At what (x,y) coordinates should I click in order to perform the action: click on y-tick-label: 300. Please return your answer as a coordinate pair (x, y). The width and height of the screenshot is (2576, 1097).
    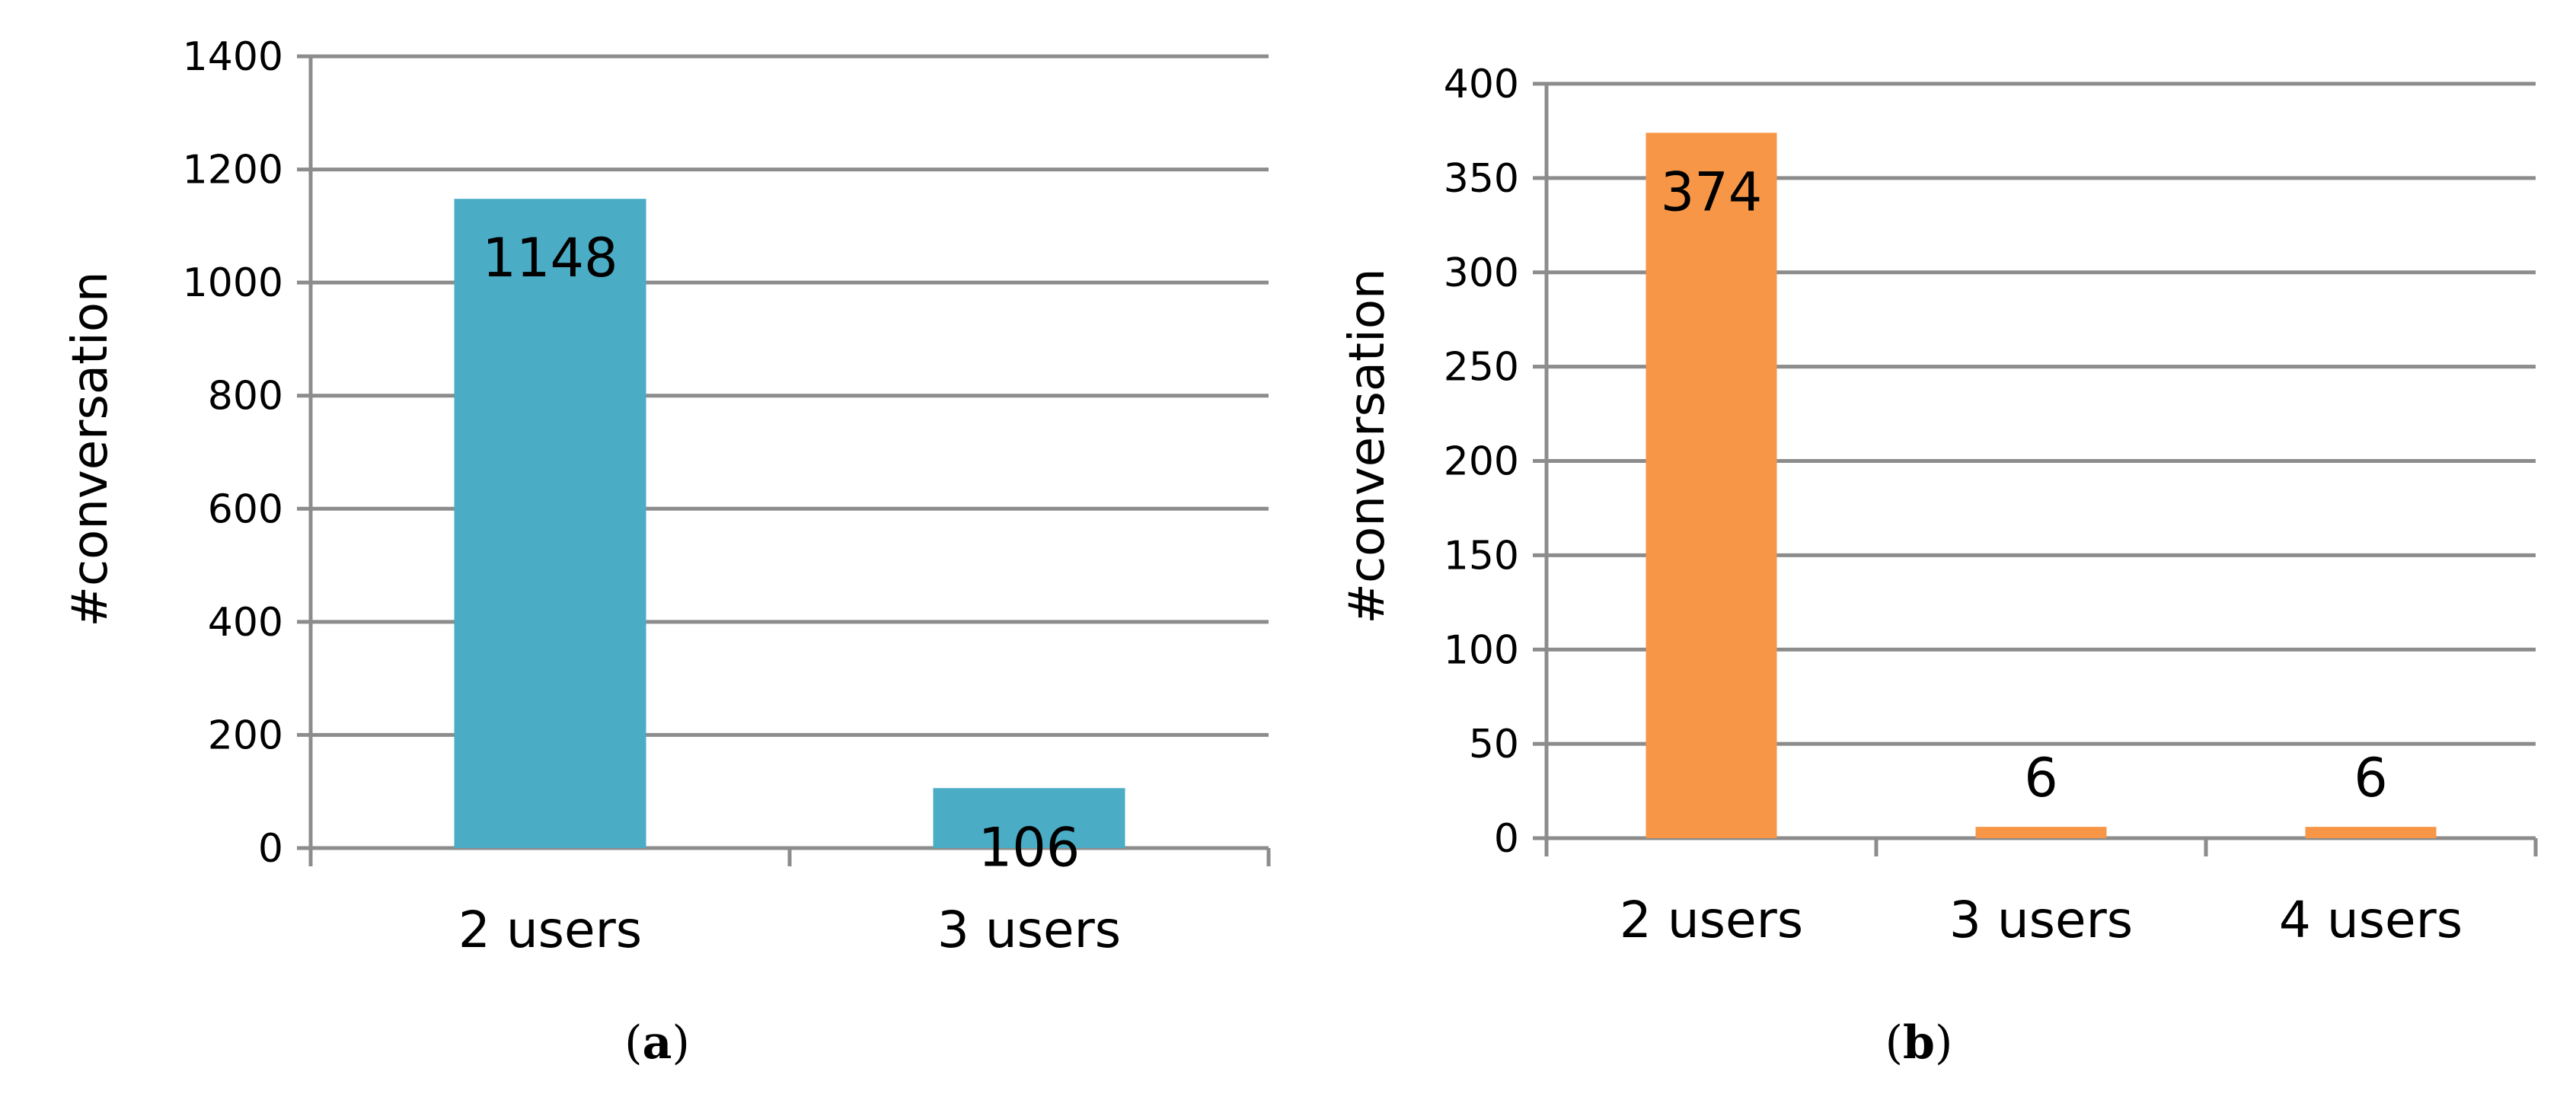
    Looking at the image, I should click on (1481, 273).